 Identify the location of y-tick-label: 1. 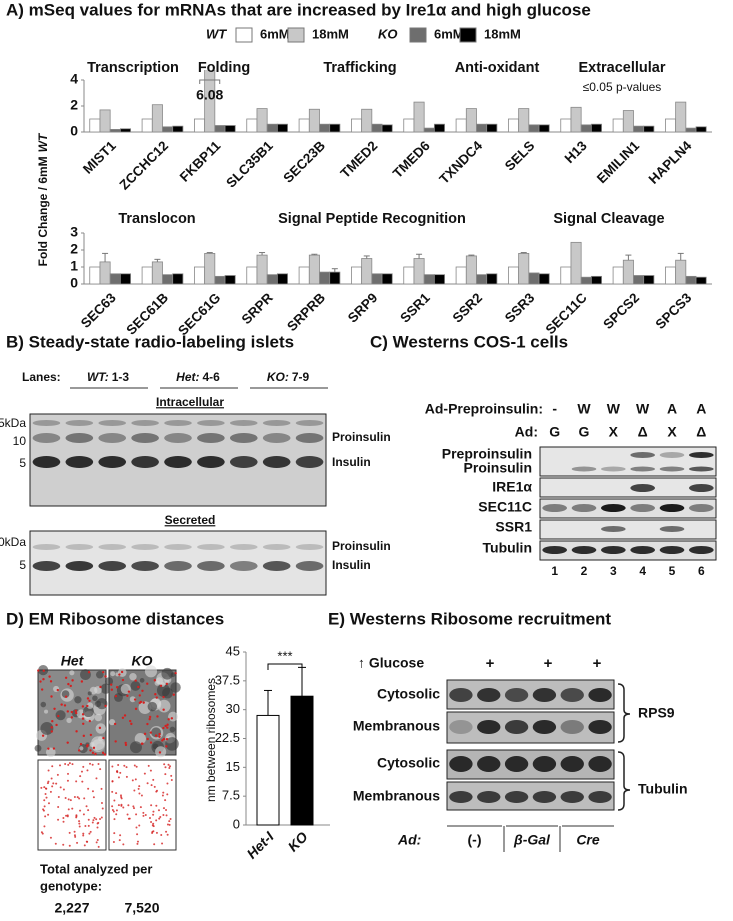
(74, 266).